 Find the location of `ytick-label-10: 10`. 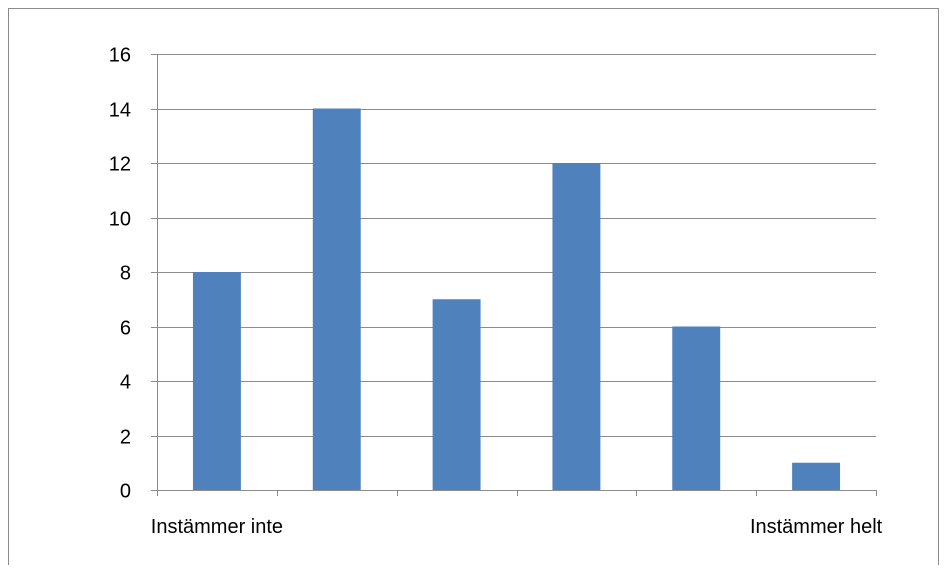

ytick-label-10: 10 is located at coordinates (120, 220).